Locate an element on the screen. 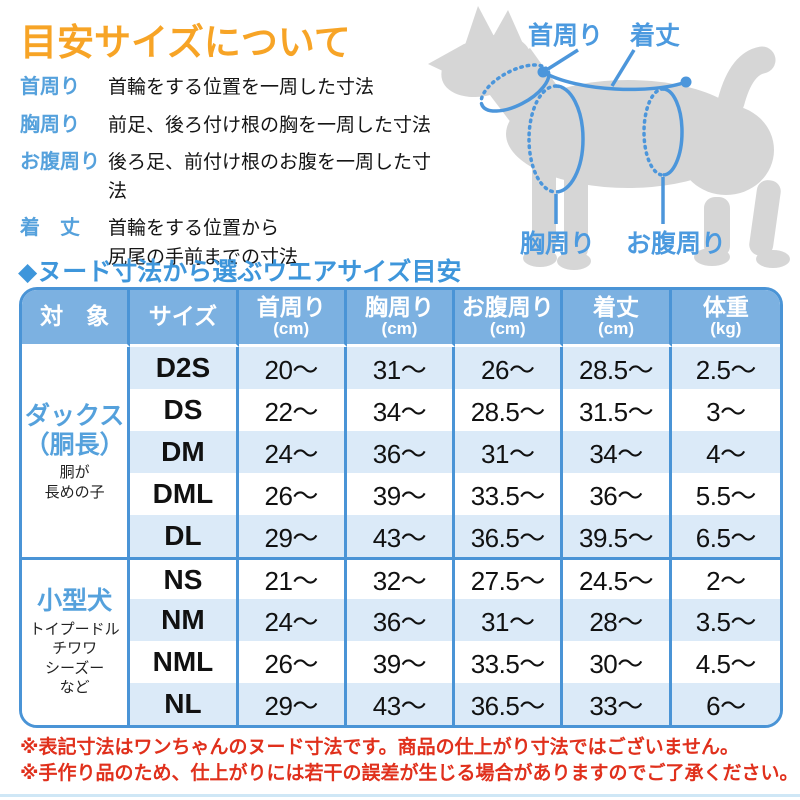 This screenshot has height=800, width=800. diagram-label-belly: お腹周り is located at coordinates (676, 243).